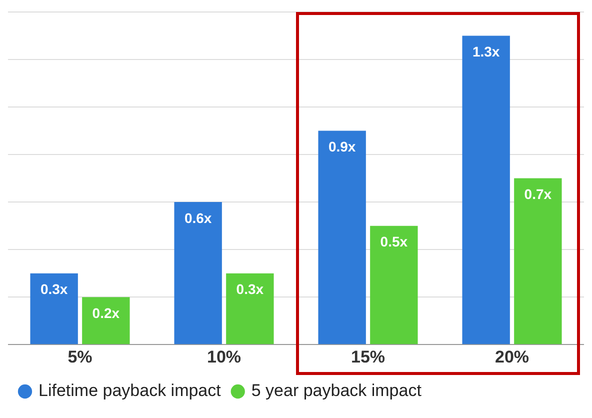 The height and width of the screenshot is (418, 592). What do you see at coordinates (224, 356) in the screenshot?
I see `x-tick-label: 10%` at bounding box center [224, 356].